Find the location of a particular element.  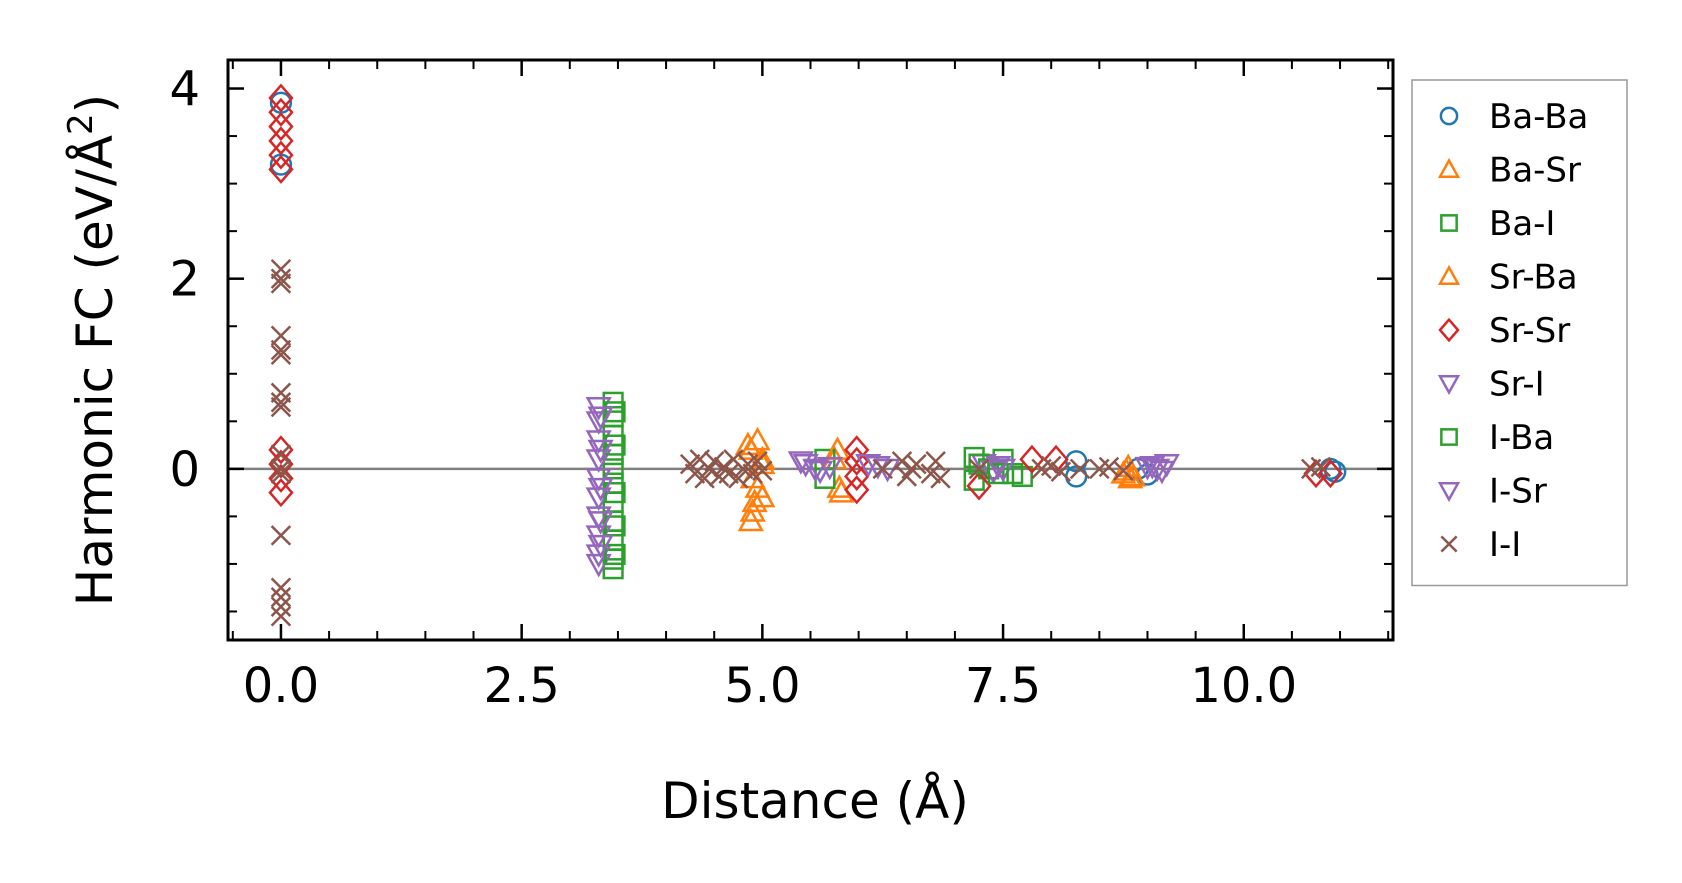

legend-entry: Ba-Ba is located at coordinates (1513, 117).